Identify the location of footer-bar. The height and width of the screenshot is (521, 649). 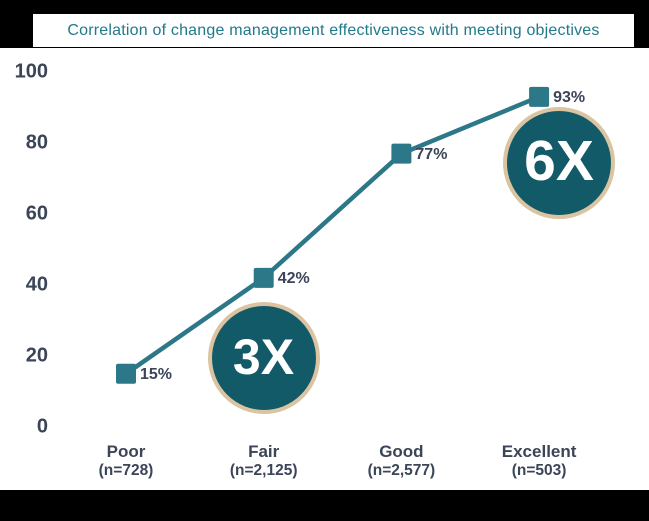
(324, 505).